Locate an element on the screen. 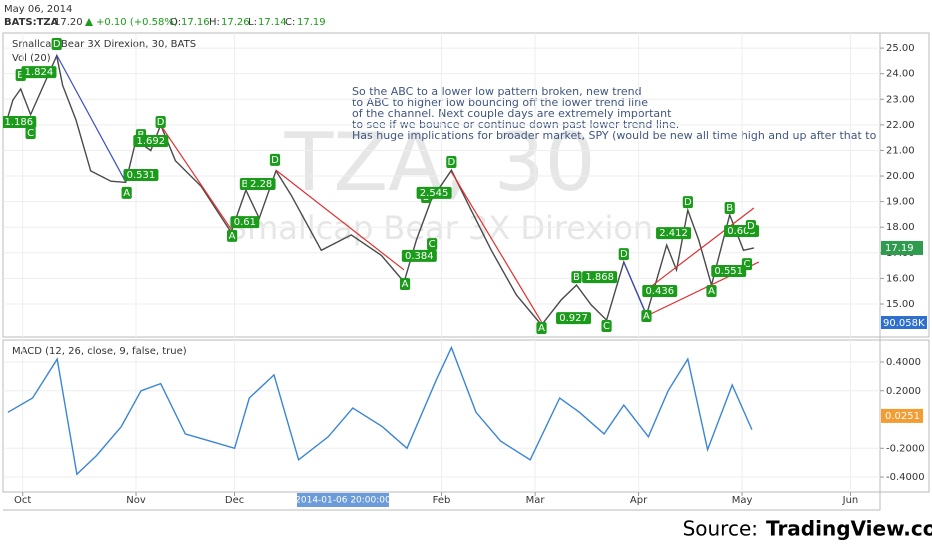 The height and width of the screenshot is (550, 932). last: 17.20 is located at coordinates (68, 22).